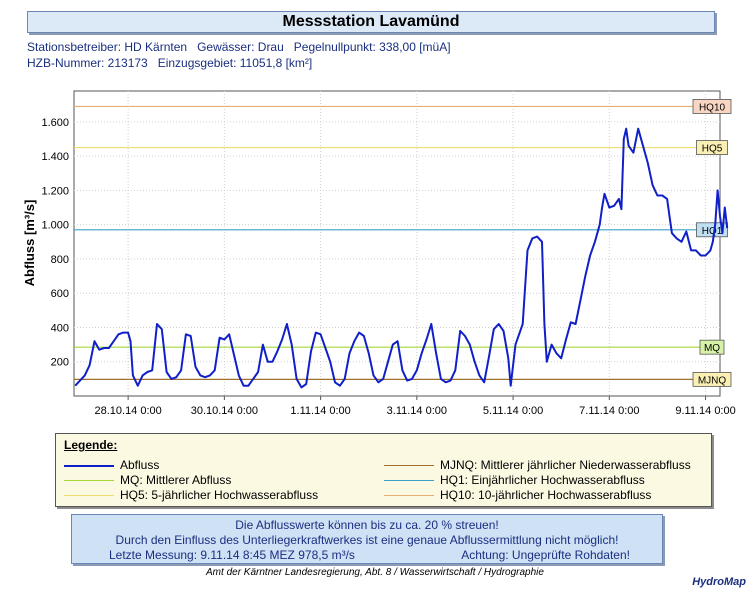 This screenshot has width=750, height=590. I want to click on y-tick-label: 600, so click(60, 294).